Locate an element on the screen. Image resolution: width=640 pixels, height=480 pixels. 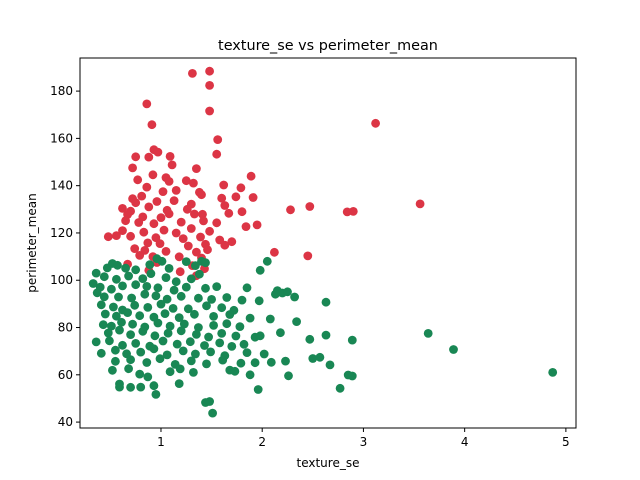
y-tick-label: 180 is located at coordinates (61, 91).